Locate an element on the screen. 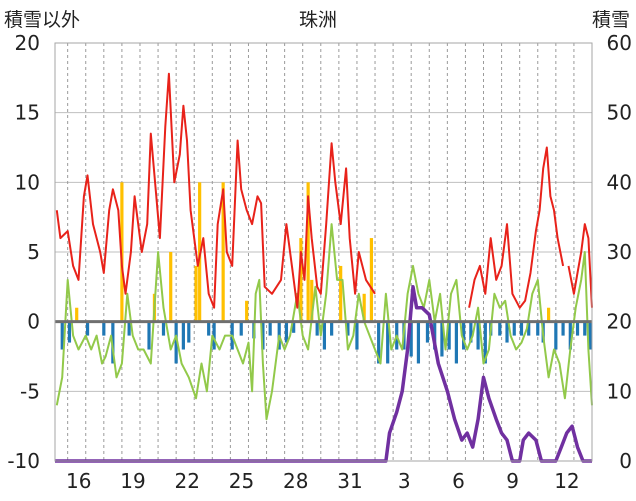 This screenshot has width=636, height=501. left-axis-ticks: 20 15 10 5 0 -5 -10 is located at coordinates (23, 252).